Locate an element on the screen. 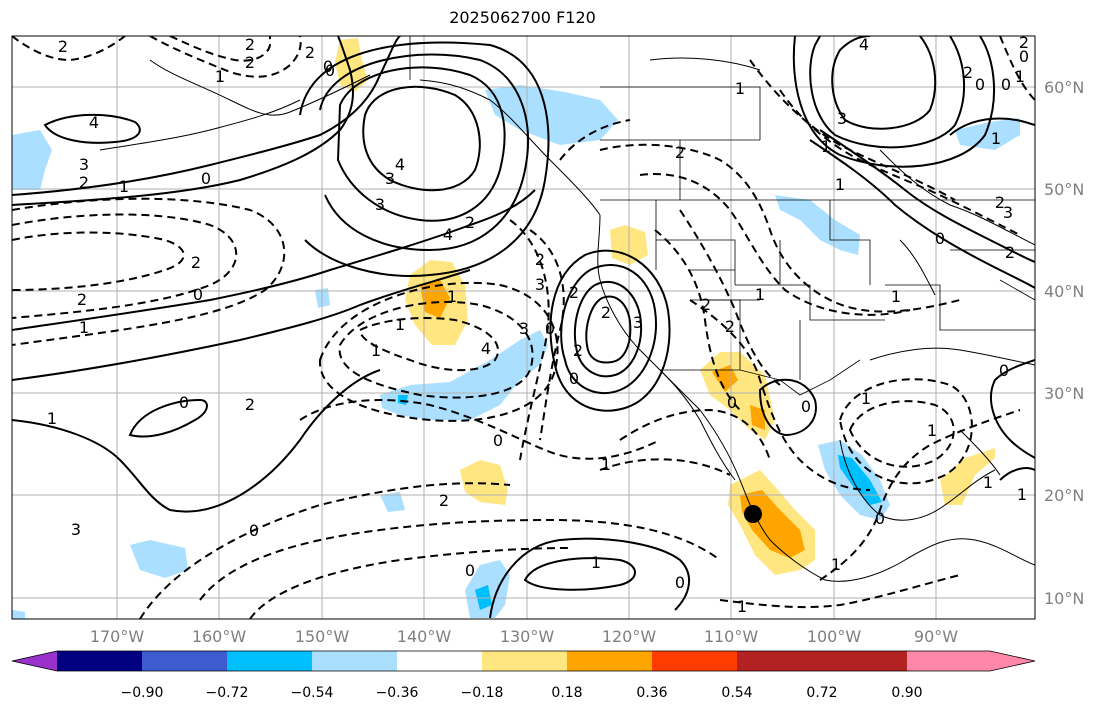  lon-label: 130°W is located at coordinates (527, 636).